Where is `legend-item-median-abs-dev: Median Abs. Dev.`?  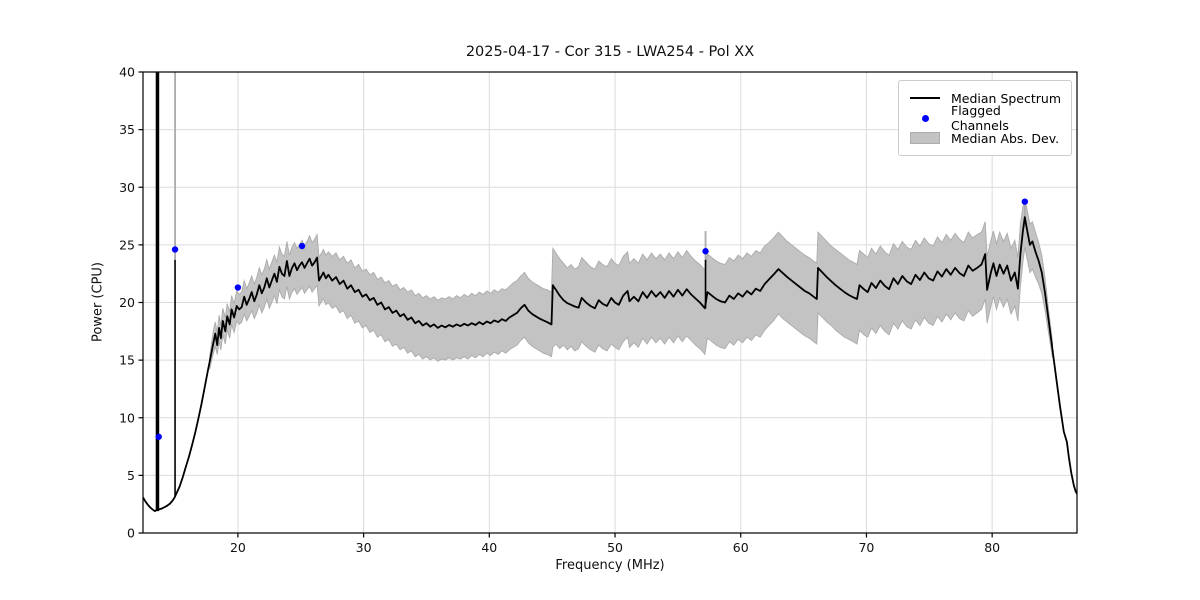 legend-item-median-abs-dev: Median Abs. Dev. is located at coordinates (984, 138).